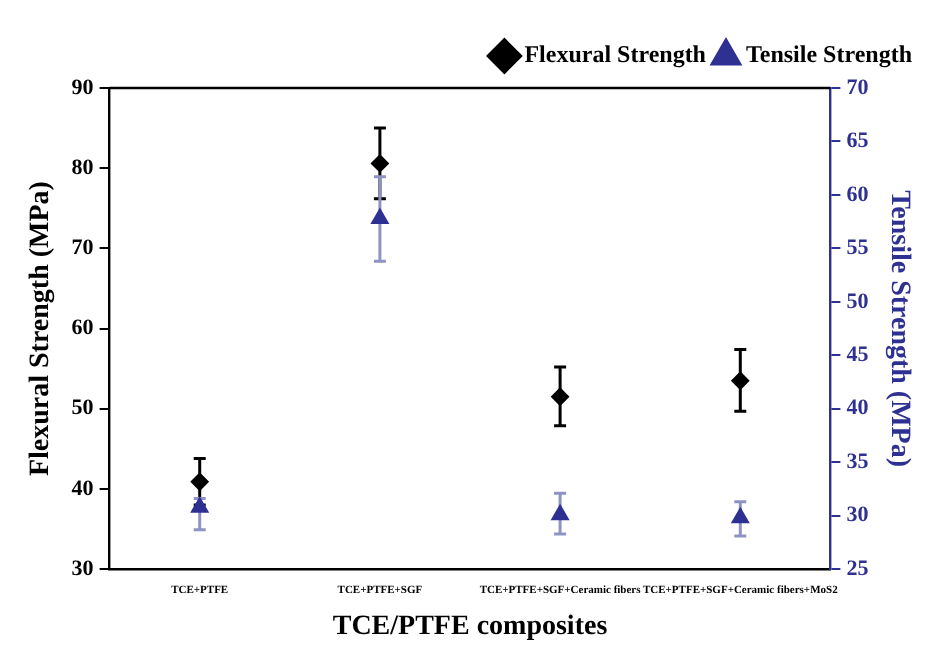 Image resolution: width=948 pixels, height=668 pixels. What do you see at coordinates (858, 568) in the screenshot?
I see `y2-tick-label: 25` at bounding box center [858, 568].